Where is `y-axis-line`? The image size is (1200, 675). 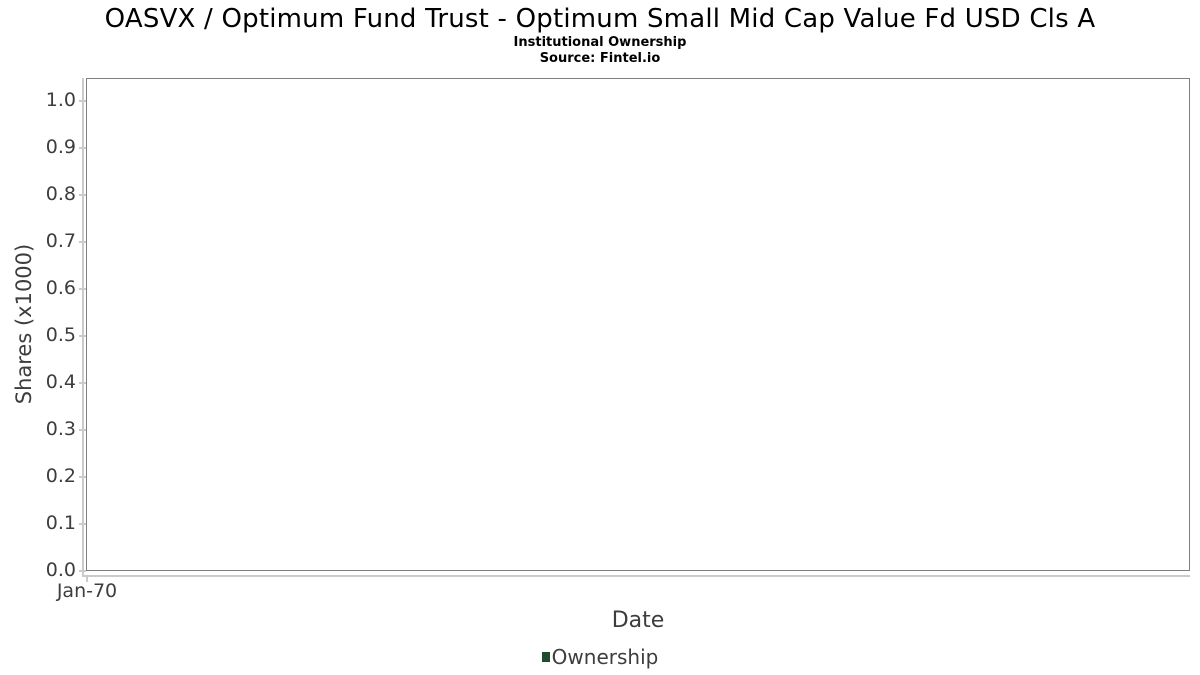
y-axis-line is located at coordinates (83, 326).